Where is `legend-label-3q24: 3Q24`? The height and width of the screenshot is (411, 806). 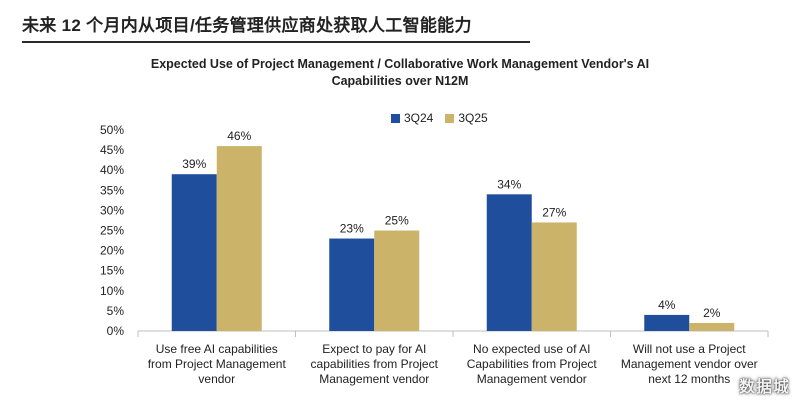
legend-label-3q24: 3Q24 is located at coordinates (419, 118).